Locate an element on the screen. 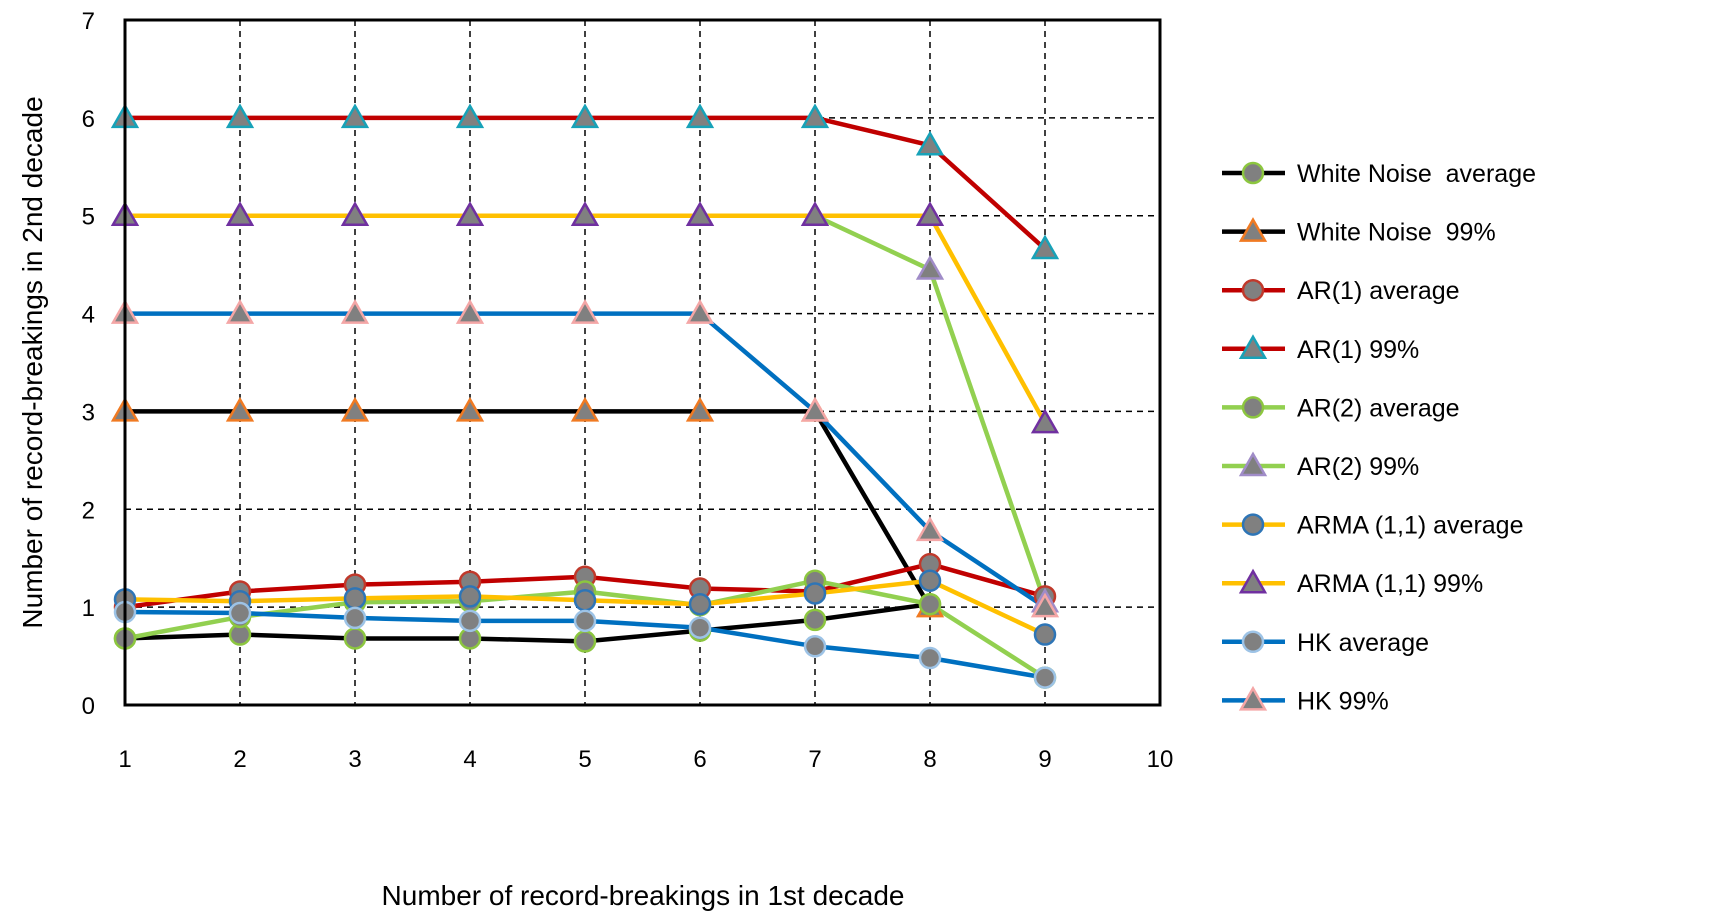 The image size is (1719, 919). legend-label: AR(1) average is located at coordinates (1378, 291).